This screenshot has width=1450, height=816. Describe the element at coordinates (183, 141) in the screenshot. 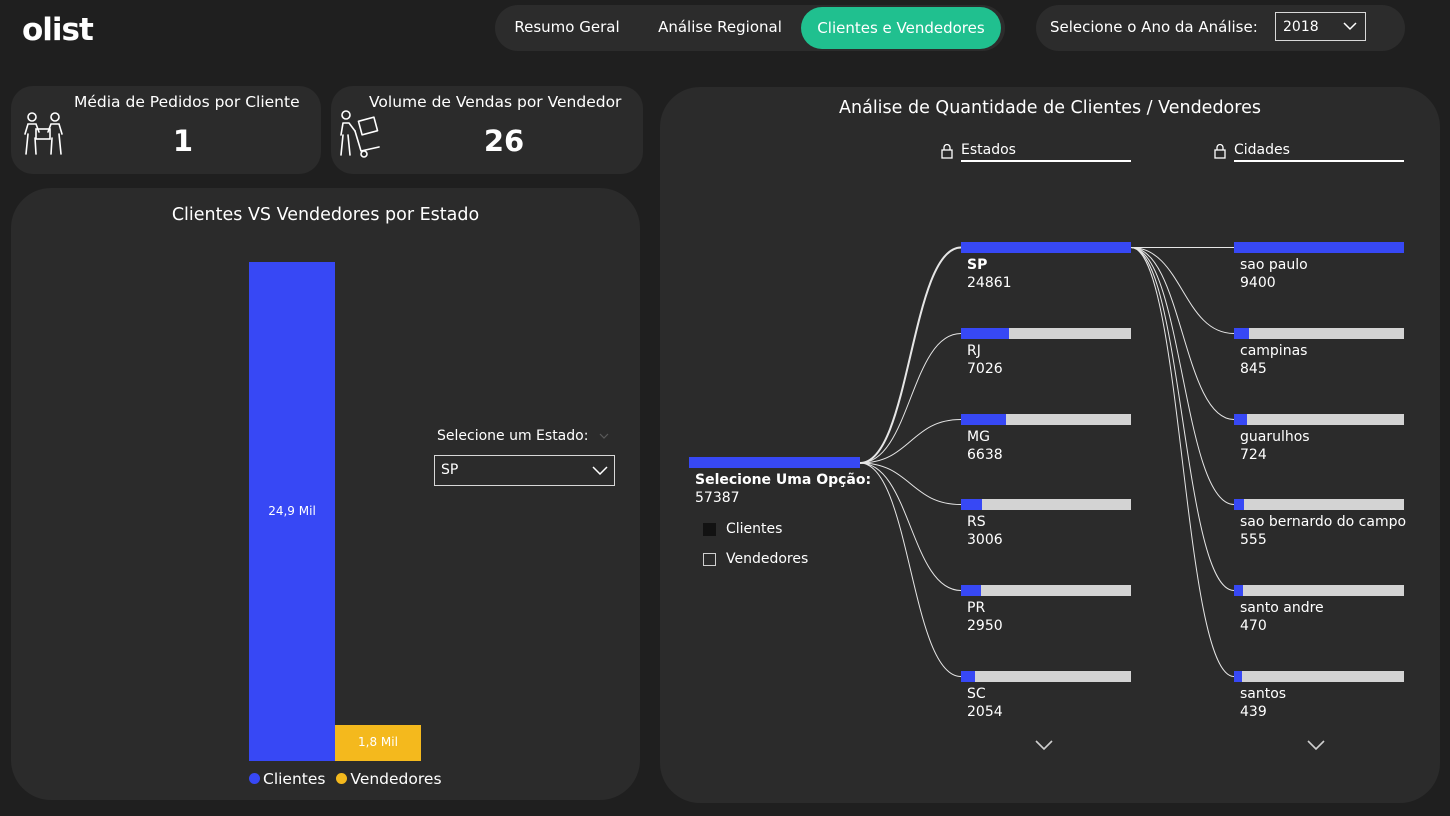

I see `kpi-value: 1` at that location.